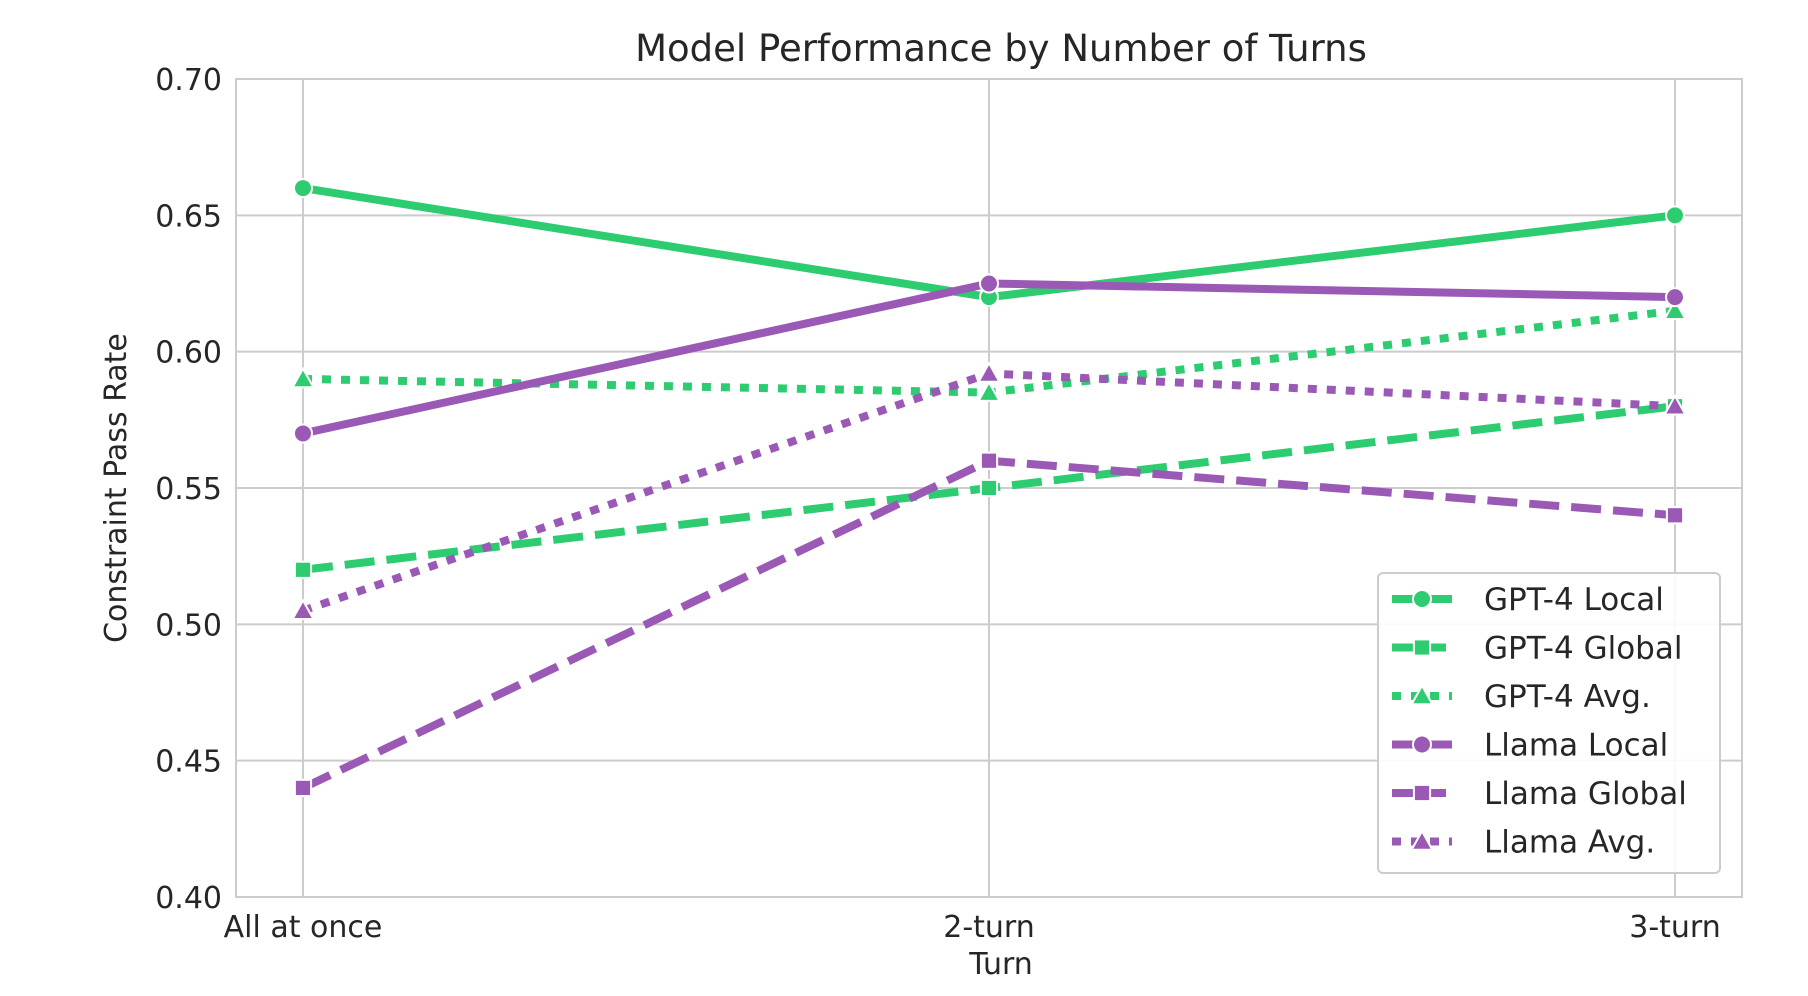 Image resolution: width=1808 pixels, height=996 pixels. What do you see at coordinates (116, 488) in the screenshot?
I see `y-axis-title: Constraint Pass Rate` at bounding box center [116, 488].